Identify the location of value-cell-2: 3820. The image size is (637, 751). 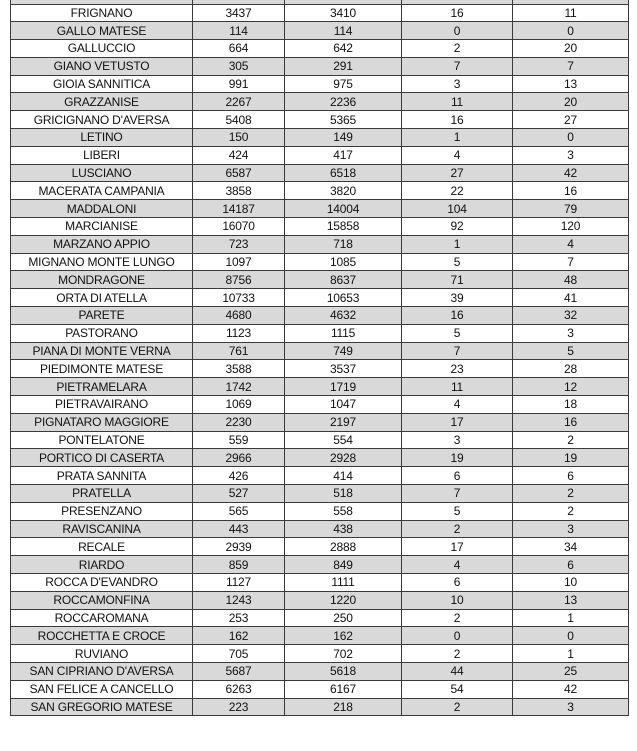
(343, 191).